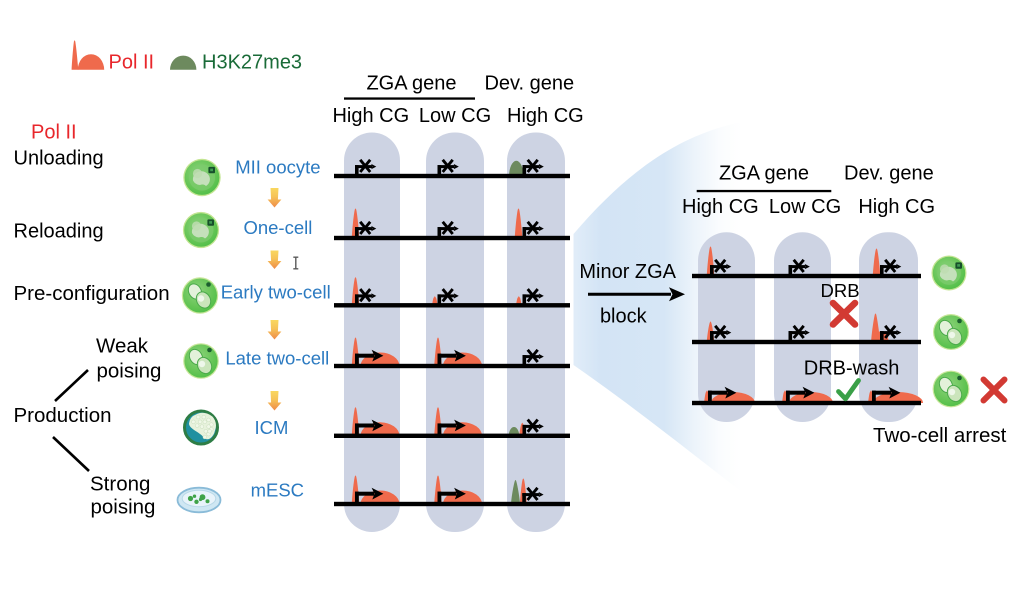 The height and width of the screenshot is (591, 1014). Describe the element at coordinates (122, 346) in the screenshot. I see `svg-text: Weak` at that location.